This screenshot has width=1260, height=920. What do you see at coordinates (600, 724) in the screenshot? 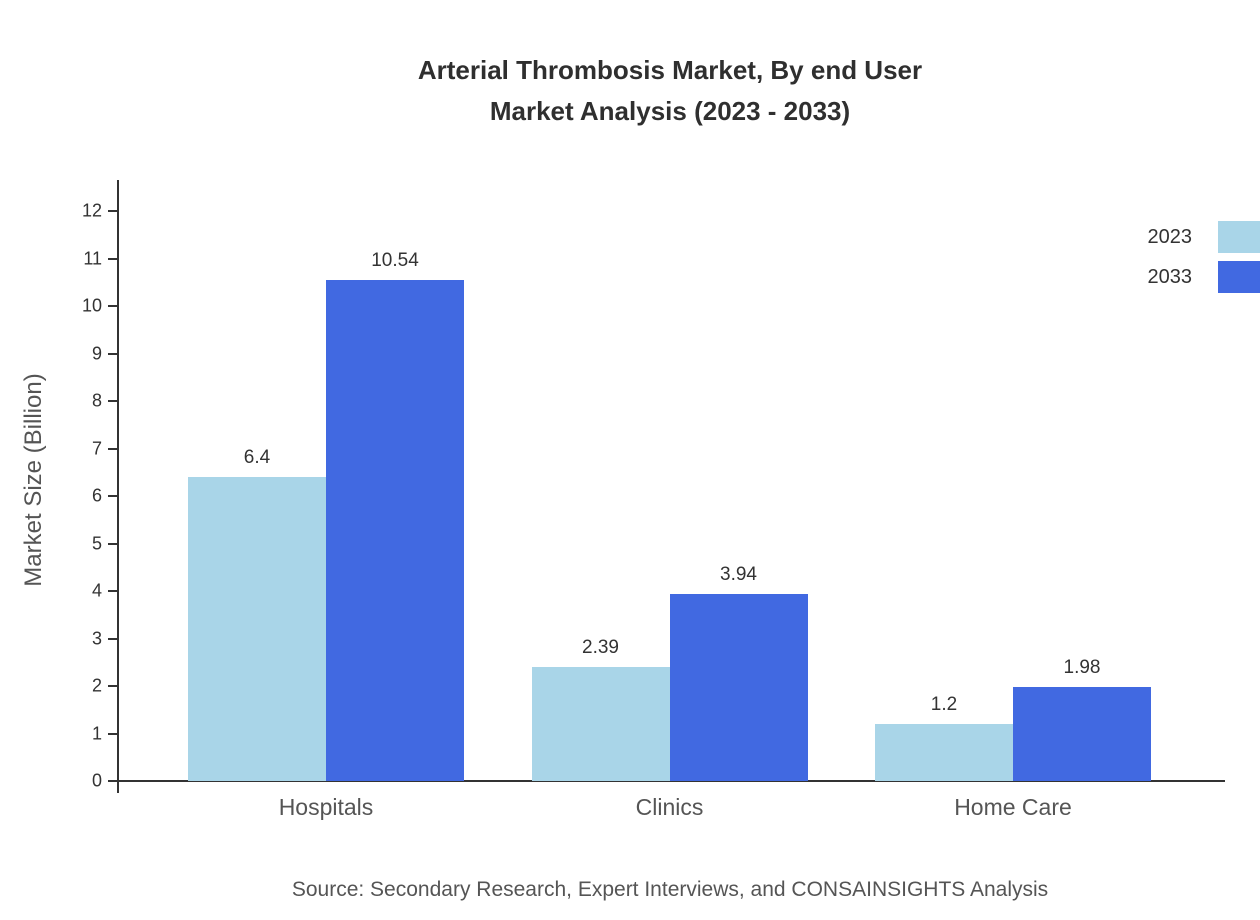
I see `bar-2023-clinics` at bounding box center [600, 724].